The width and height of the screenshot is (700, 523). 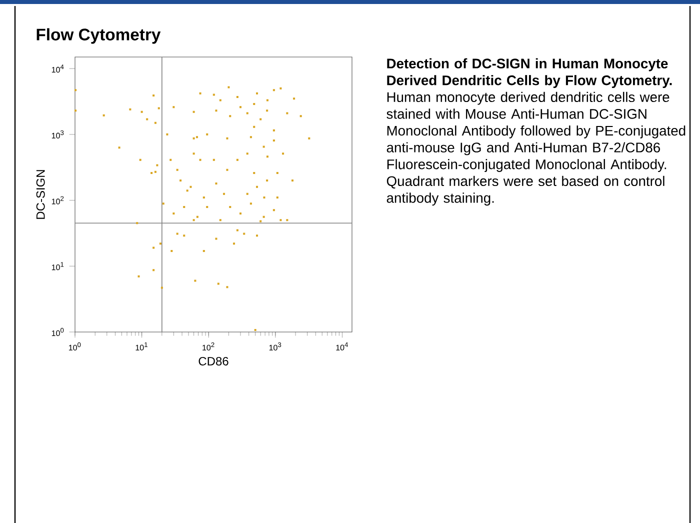 What do you see at coordinates (142, 346) in the screenshot?
I see `x-tick-label: 10$^{1}$` at bounding box center [142, 346].